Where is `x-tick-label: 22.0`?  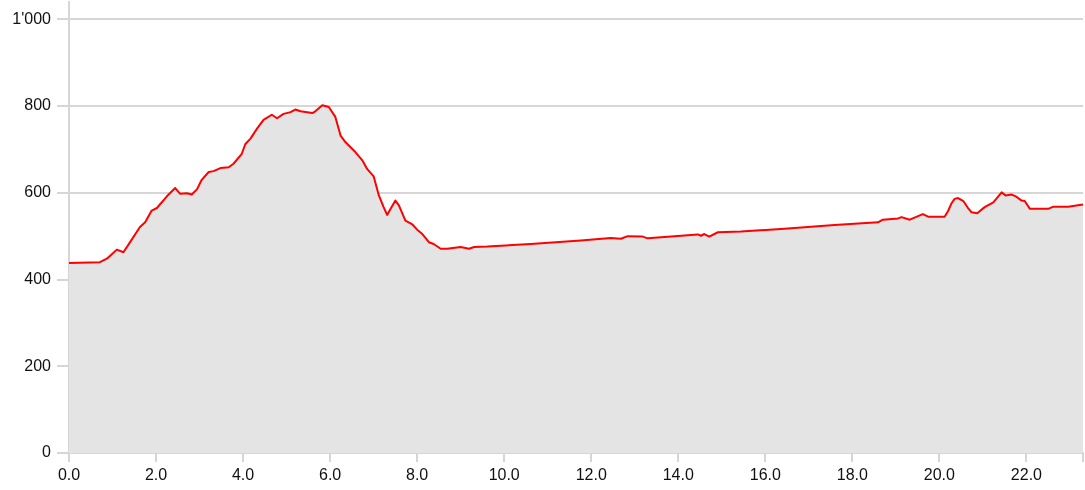
x-tick-label: 22.0 is located at coordinates (1026, 475).